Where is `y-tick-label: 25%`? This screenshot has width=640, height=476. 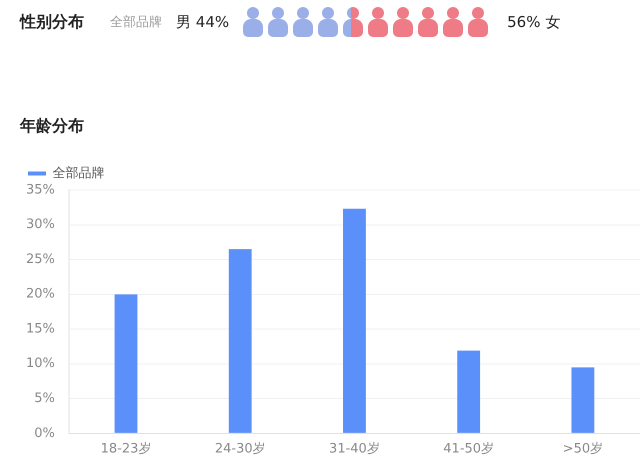
y-tick-label: 25% is located at coordinates (40, 259).